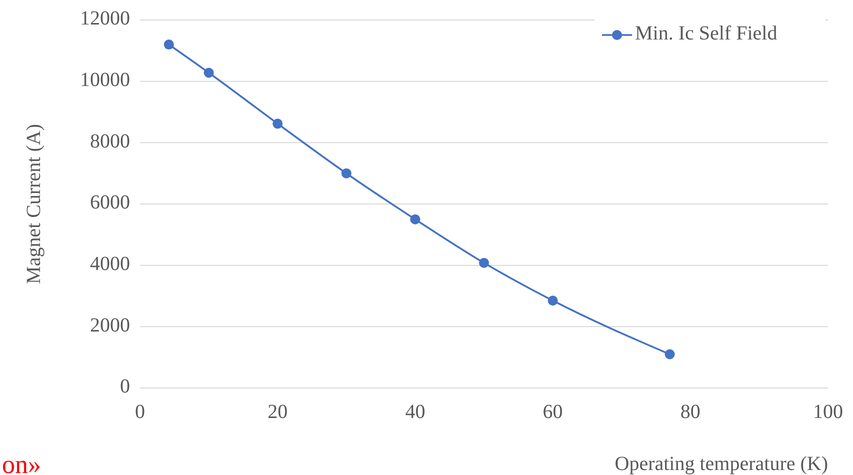 The height and width of the screenshot is (475, 853). I want to click on legend-label: Min. Ic Self Field, so click(706, 33).